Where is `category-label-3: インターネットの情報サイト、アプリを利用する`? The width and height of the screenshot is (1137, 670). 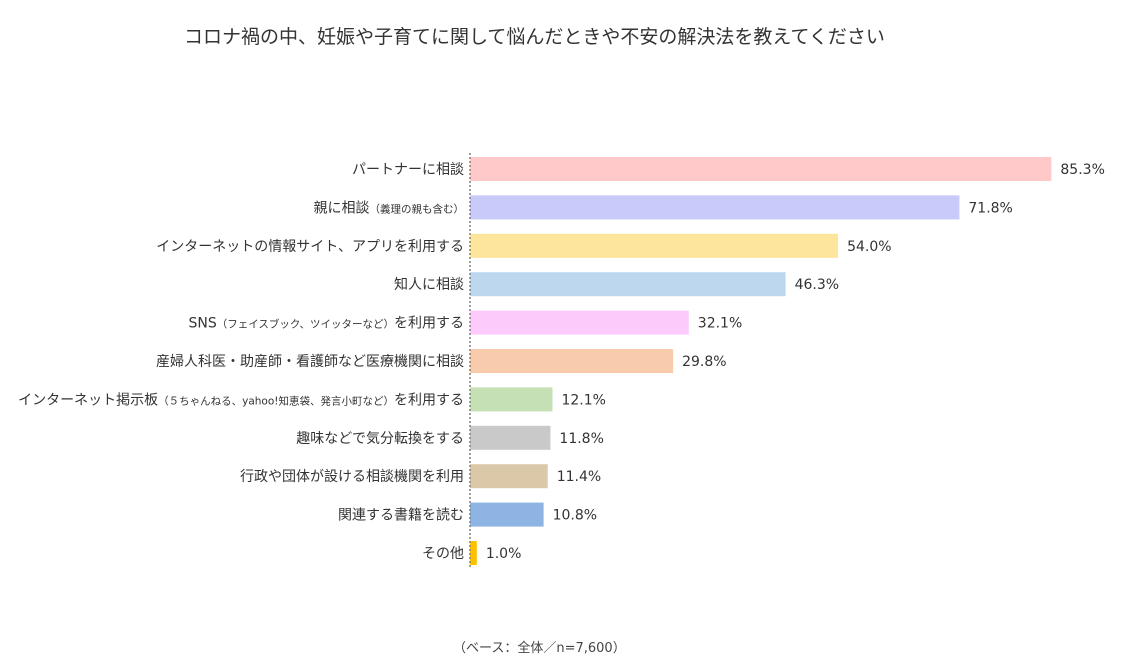
category-label-3: インターネットの情報サイト、アプリを利用する is located at coordinates (310, 247).